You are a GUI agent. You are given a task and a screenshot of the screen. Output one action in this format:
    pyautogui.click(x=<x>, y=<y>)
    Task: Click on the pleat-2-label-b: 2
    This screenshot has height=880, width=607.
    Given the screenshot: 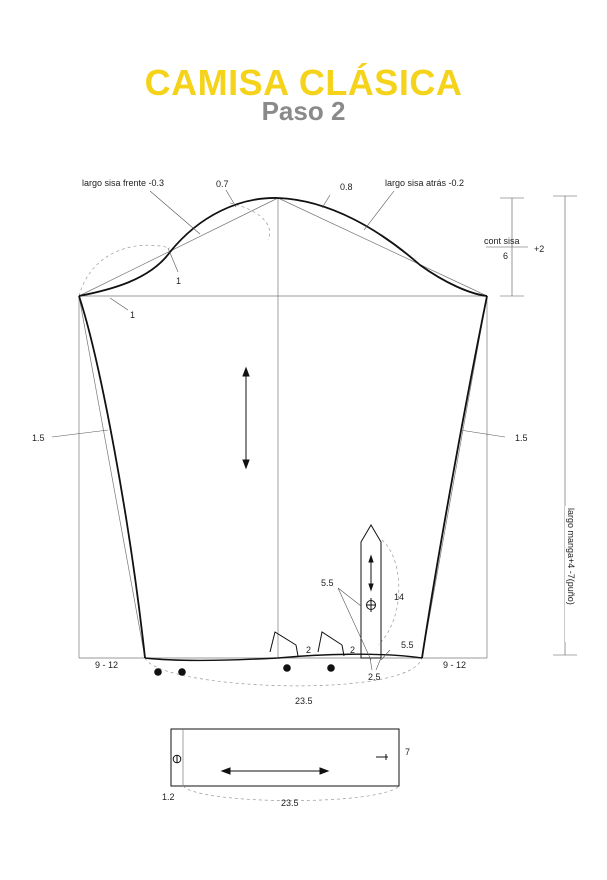 What is the action you would take?
    pyautogui.click(x=352, y=650)
    